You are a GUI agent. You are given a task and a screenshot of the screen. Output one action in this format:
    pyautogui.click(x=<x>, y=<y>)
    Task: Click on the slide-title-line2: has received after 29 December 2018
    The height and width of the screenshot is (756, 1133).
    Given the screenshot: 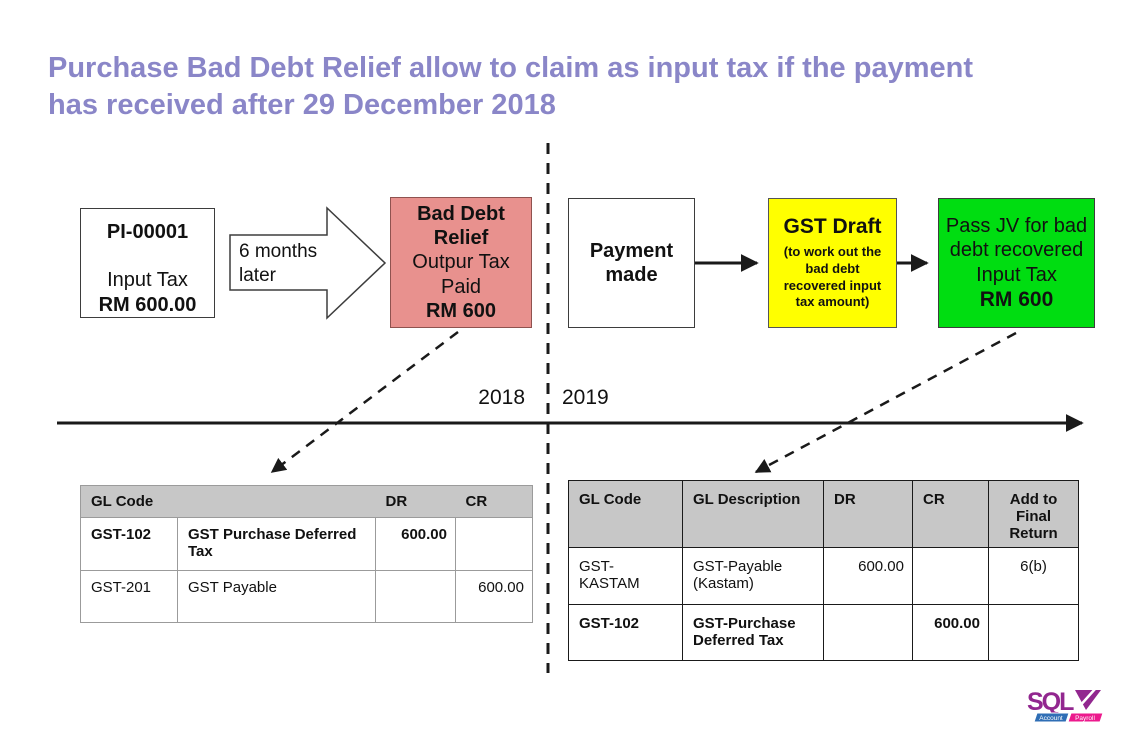 What is the action you would take?
    pyautogui.click(x=302, y=105)
    